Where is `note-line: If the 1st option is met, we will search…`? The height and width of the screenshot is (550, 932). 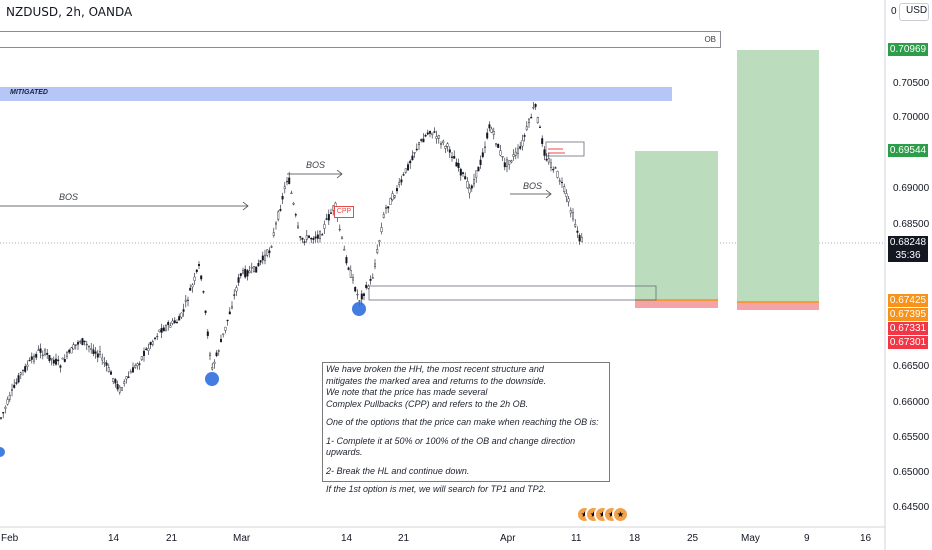 note-line: If the 1st option is met, we will search… is located at coordinates (436, 489).